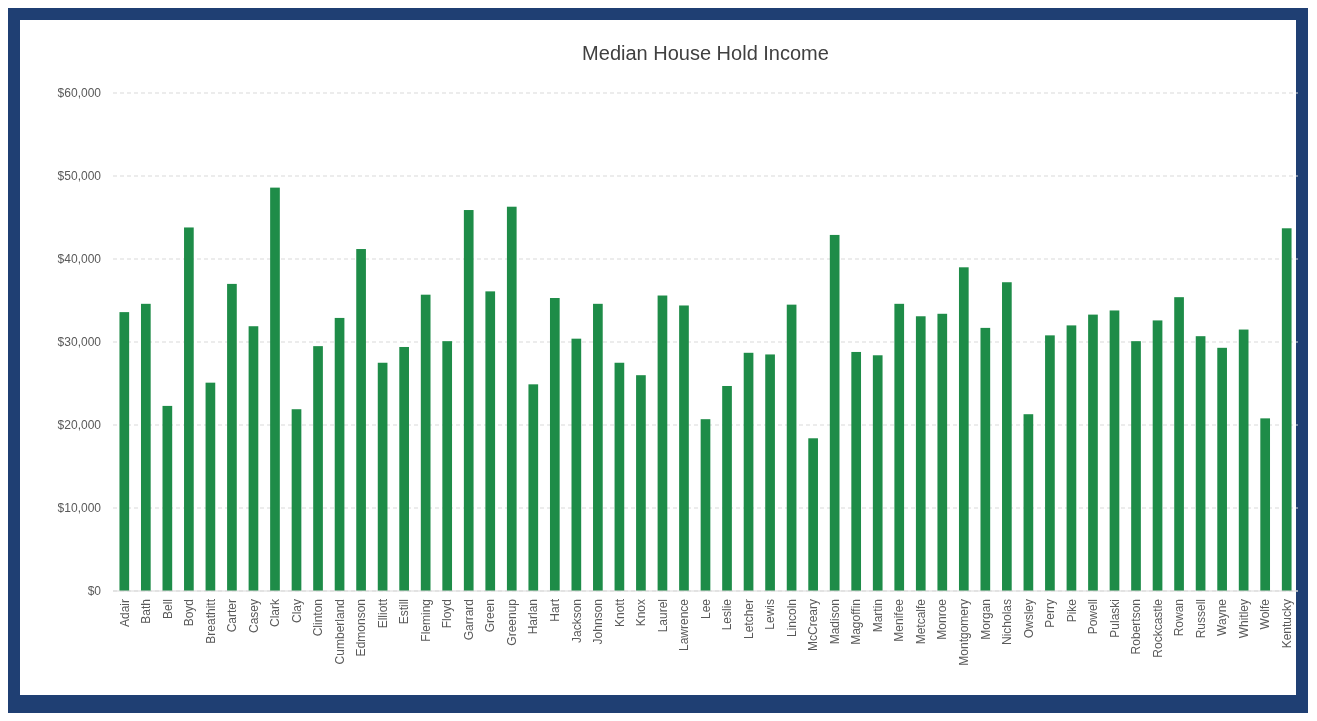 This screenshot has height=721, width=1317. Describe the element at coordinates (791, 618) in the screenshot. I see `x-tick-label: Lincoln` at that location.